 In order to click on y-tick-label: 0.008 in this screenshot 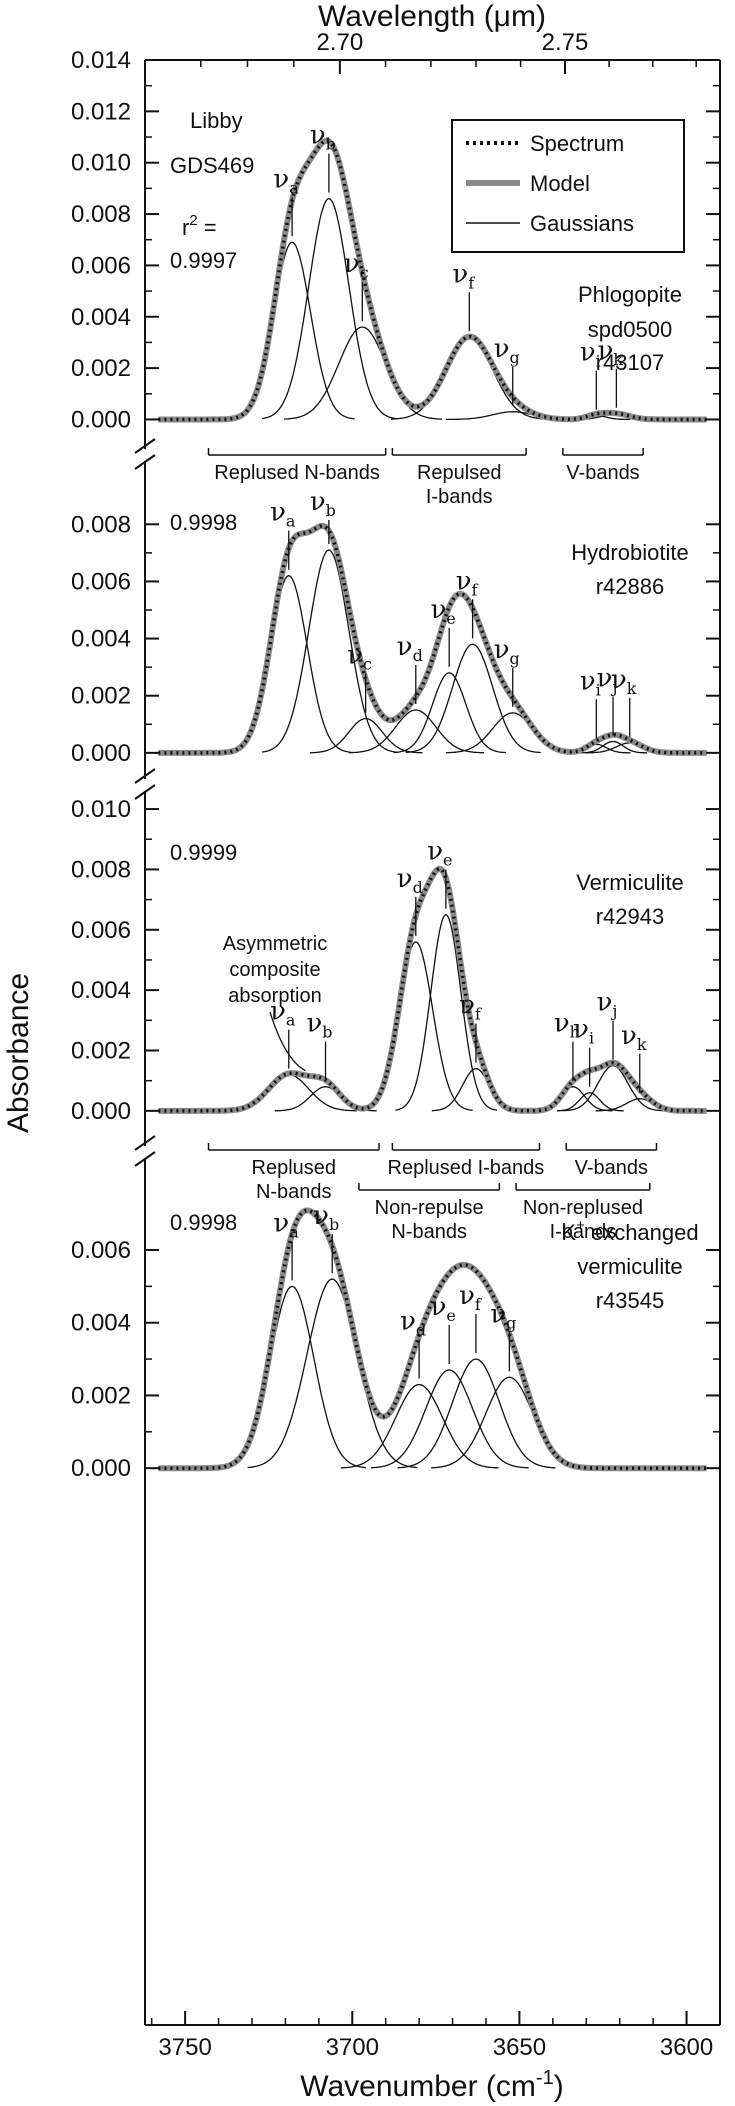, I will do `click(101, 214)`.